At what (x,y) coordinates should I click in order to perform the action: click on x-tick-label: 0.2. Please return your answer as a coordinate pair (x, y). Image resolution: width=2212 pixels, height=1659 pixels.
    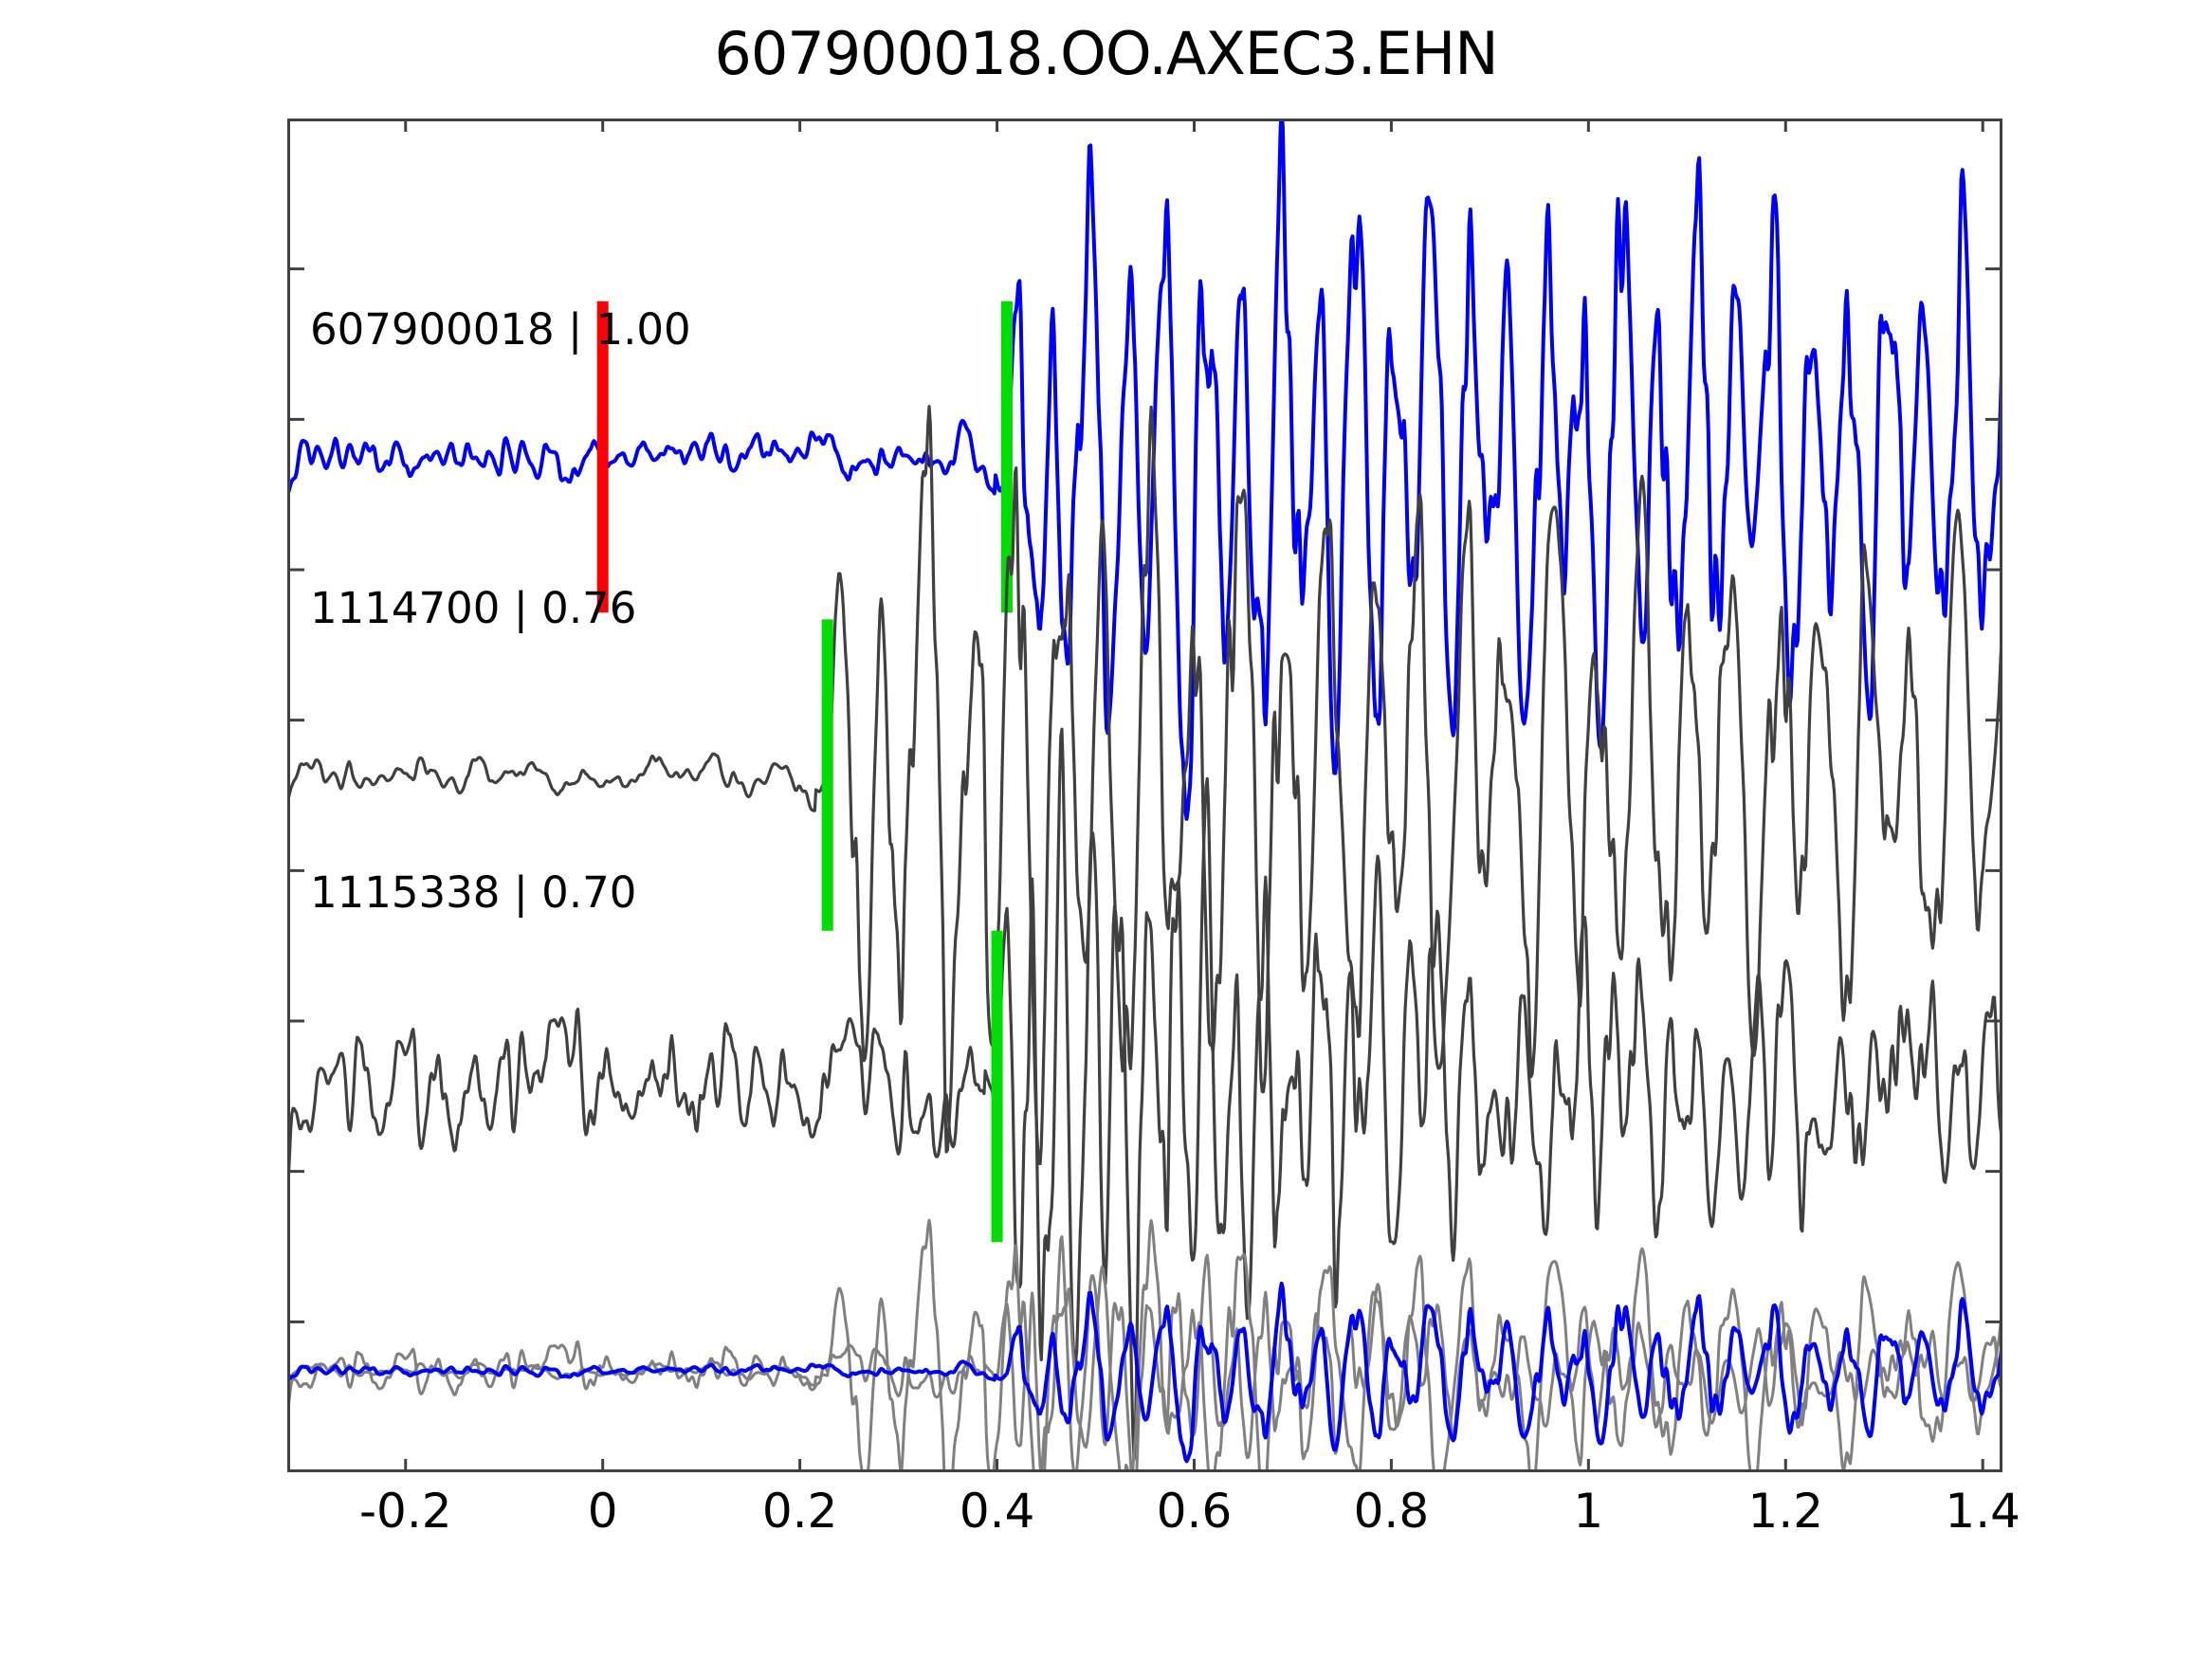
    Looking at the image, I should click on (799, 1511).